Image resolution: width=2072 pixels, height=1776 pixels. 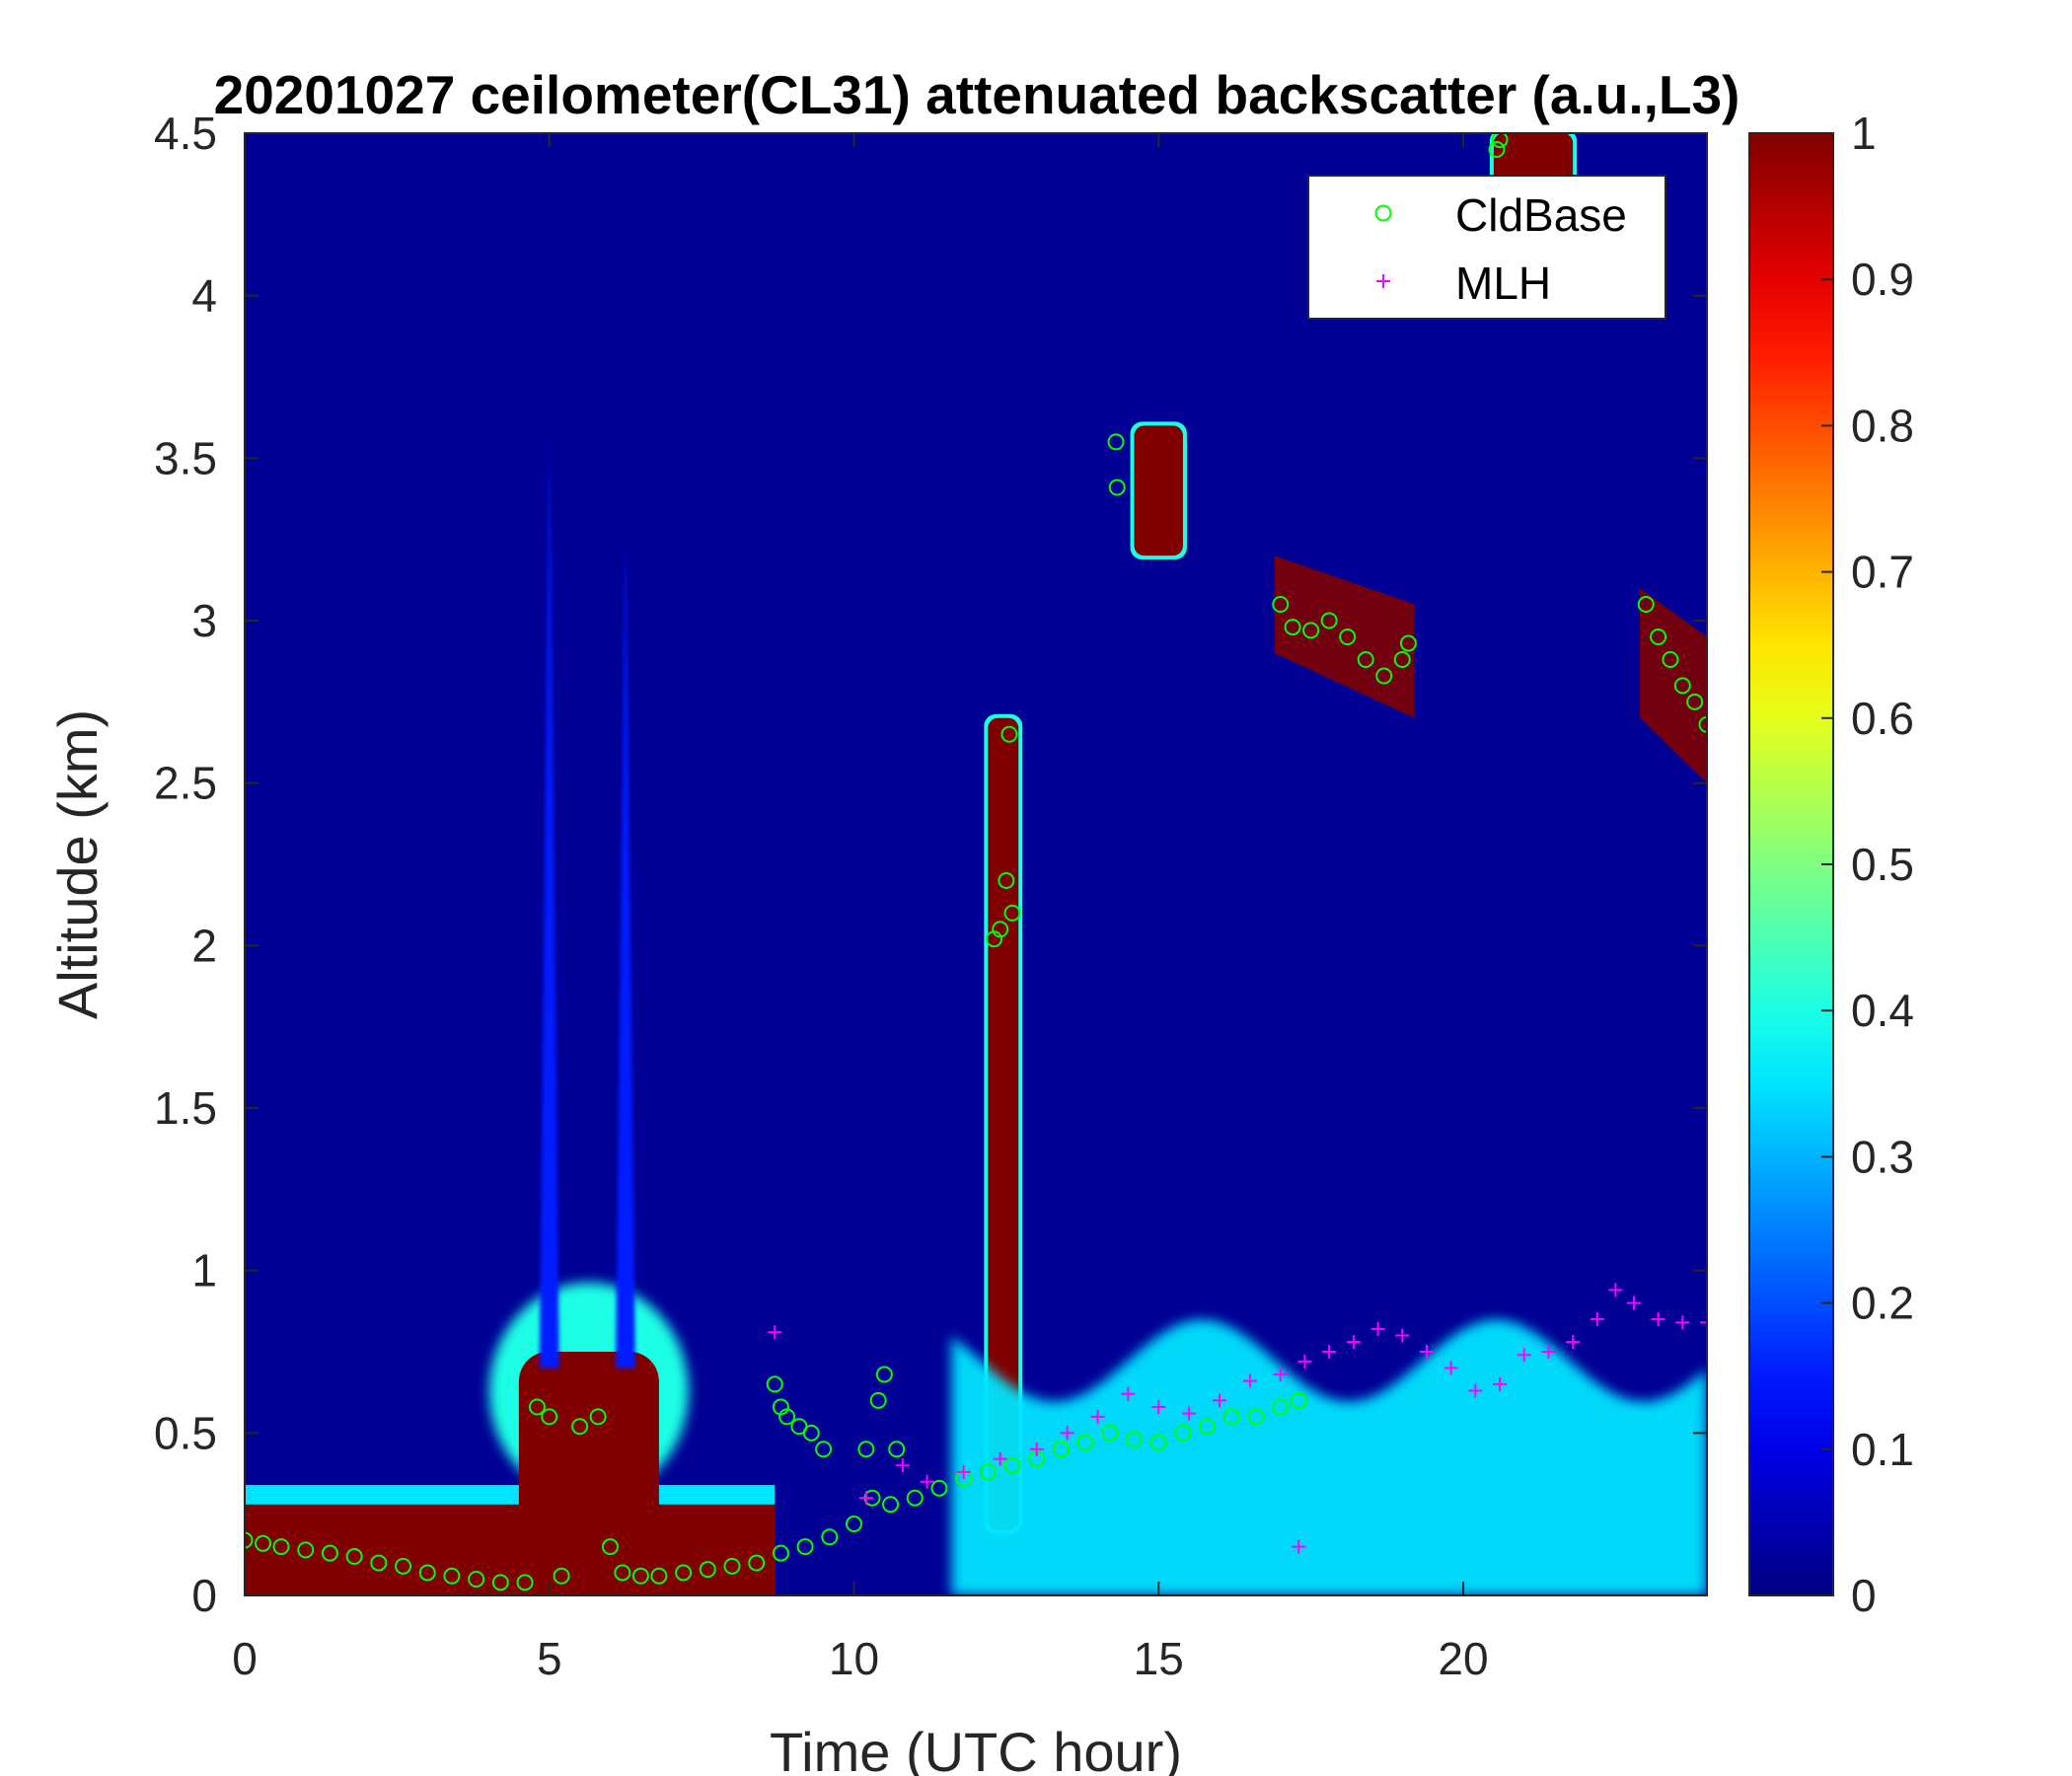 I want to click on legend-box, so click(x=1487, y=248).